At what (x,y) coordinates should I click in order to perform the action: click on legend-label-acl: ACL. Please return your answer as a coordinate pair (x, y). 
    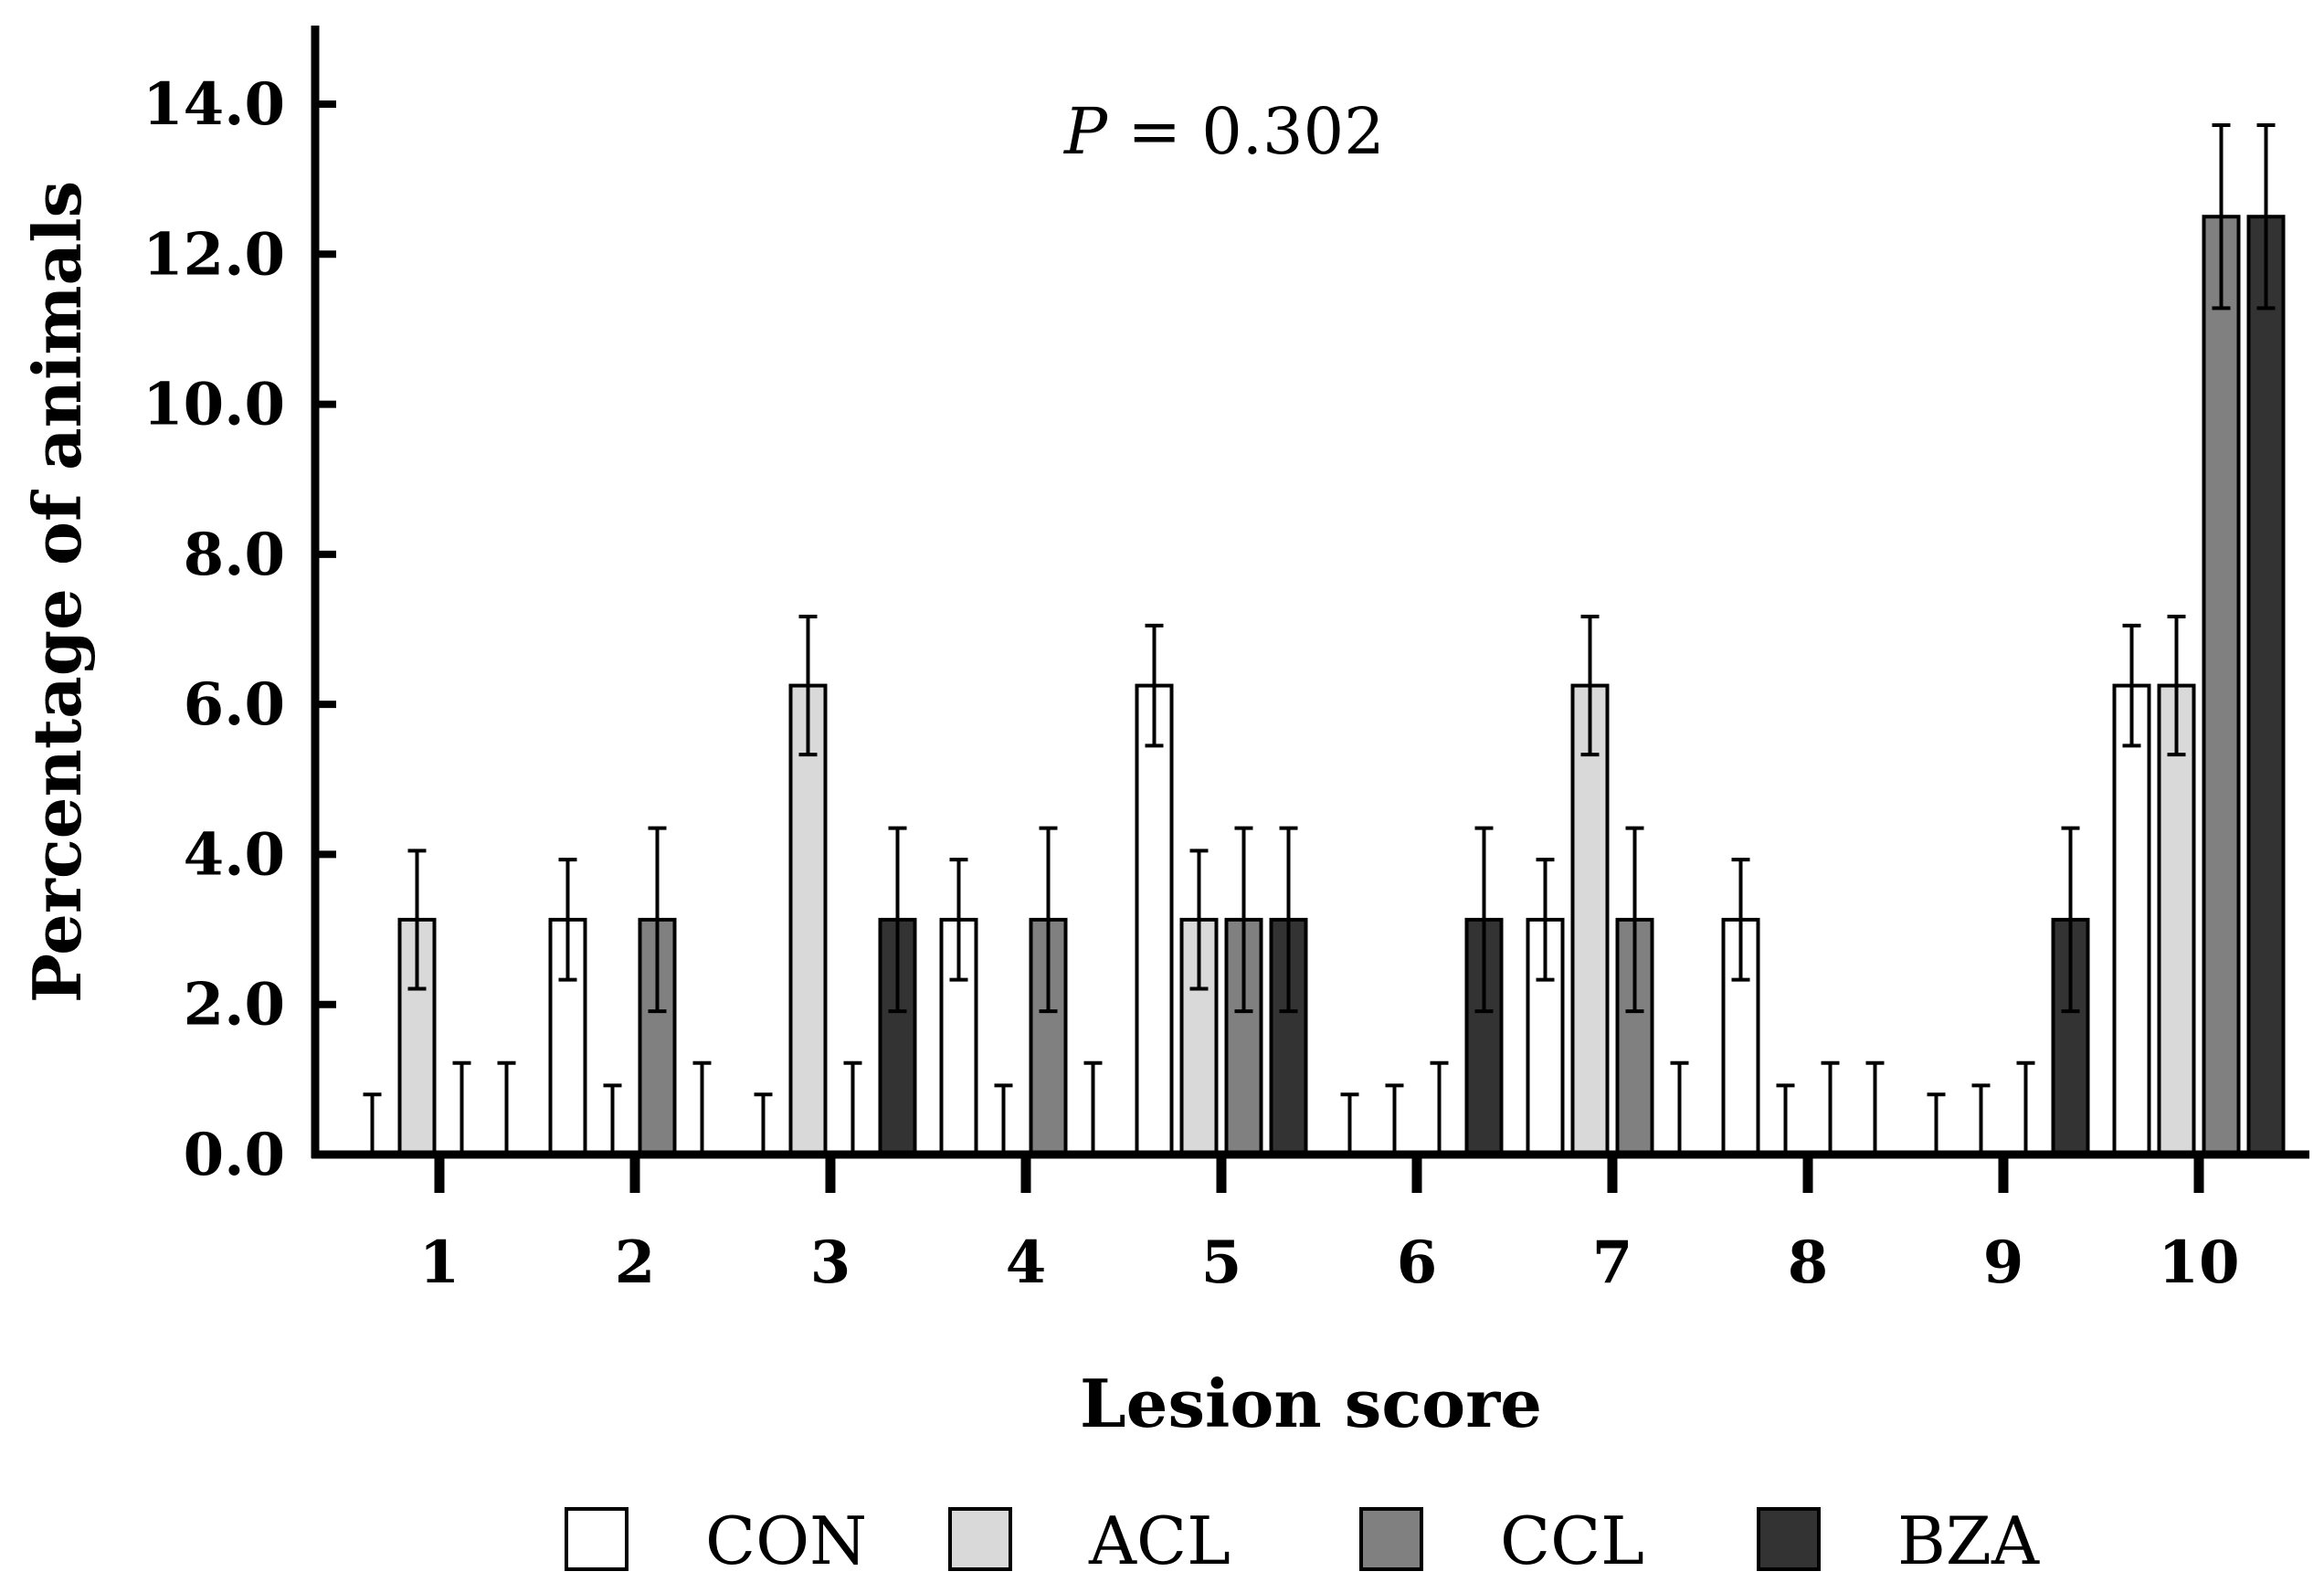
    Looking at the image, I should click on (1159, 1541).